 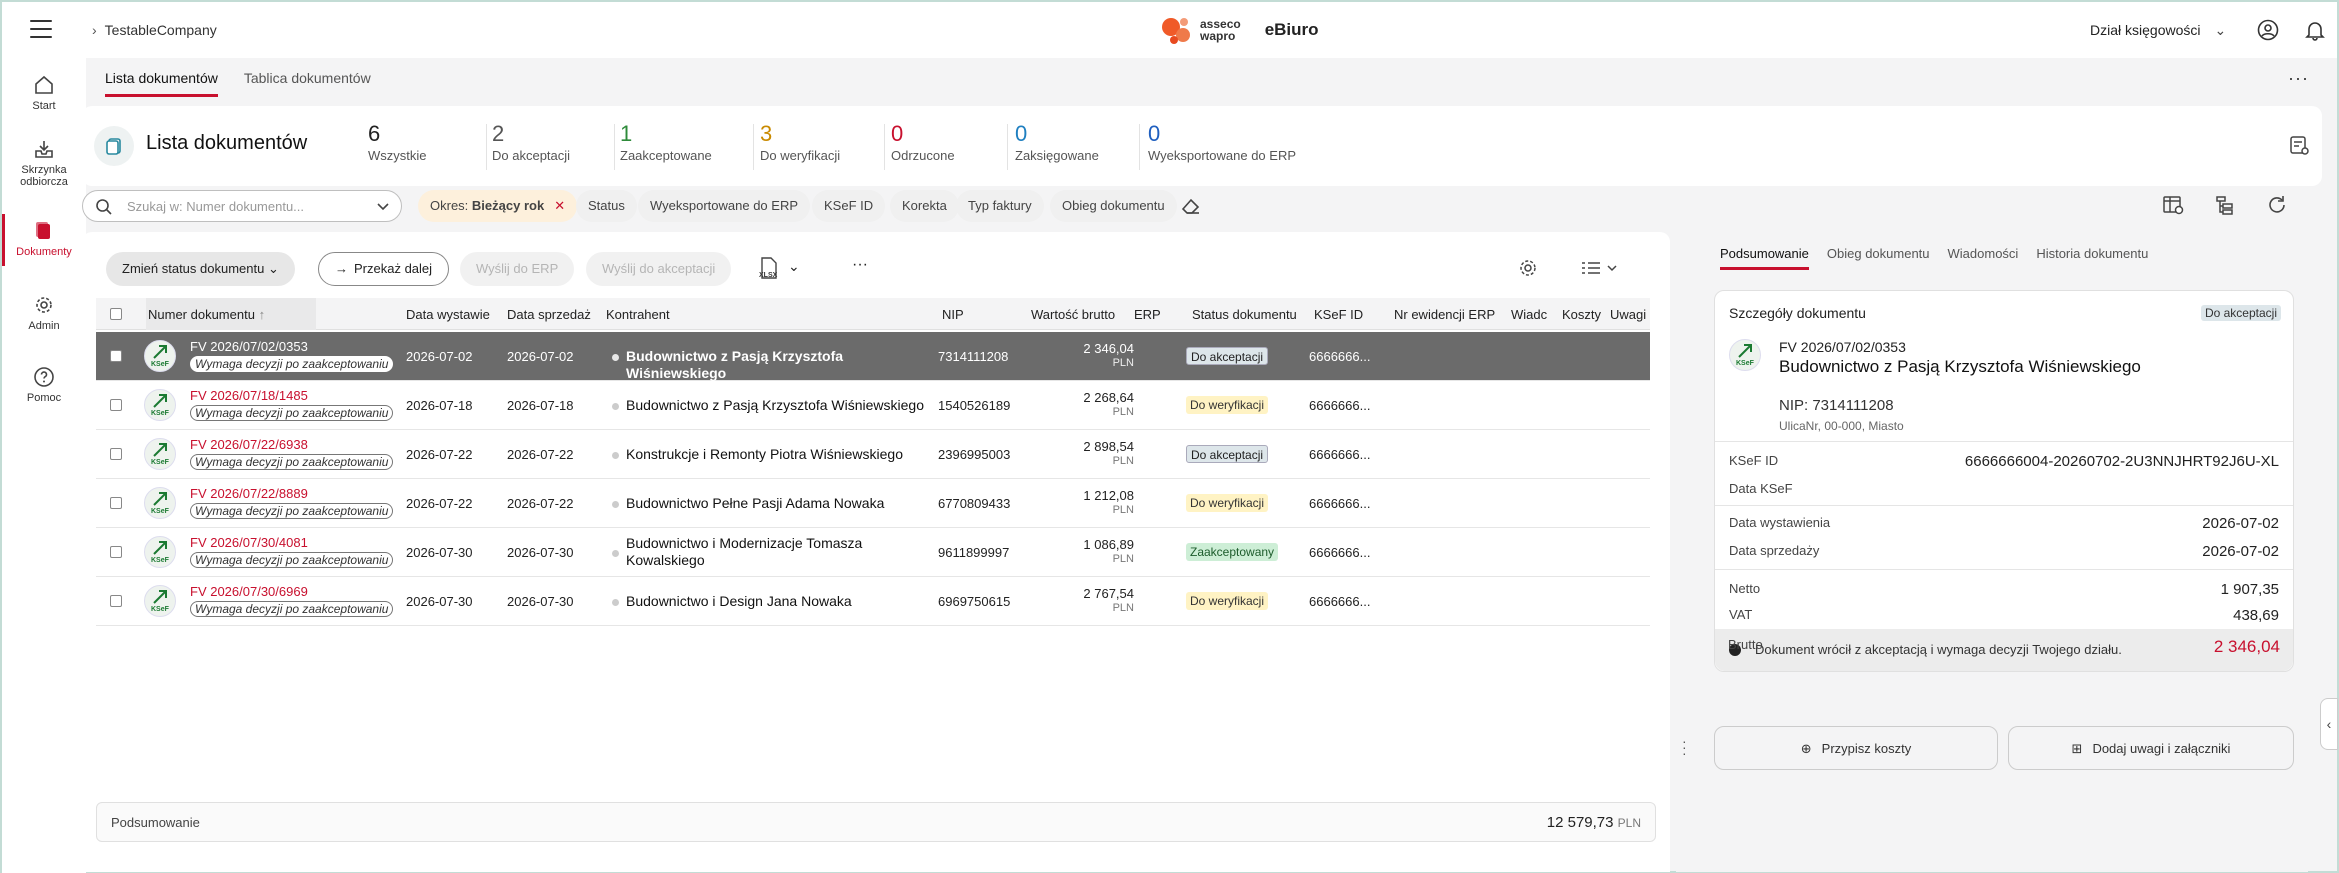 What do you see at coordinates (2092, 253) in the screenshot?
I see `tab-document-history: Historia dokumentu` at bounding box center [2092, 253].